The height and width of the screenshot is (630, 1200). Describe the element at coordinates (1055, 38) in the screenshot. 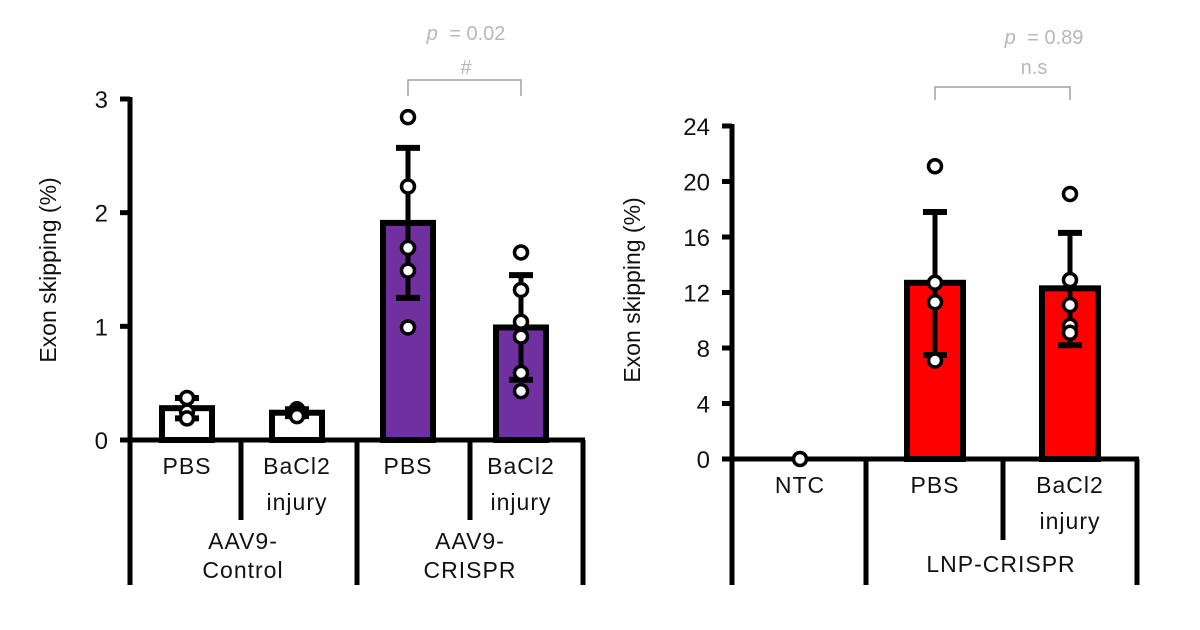

I see `p-value: = 0.89` at that location.